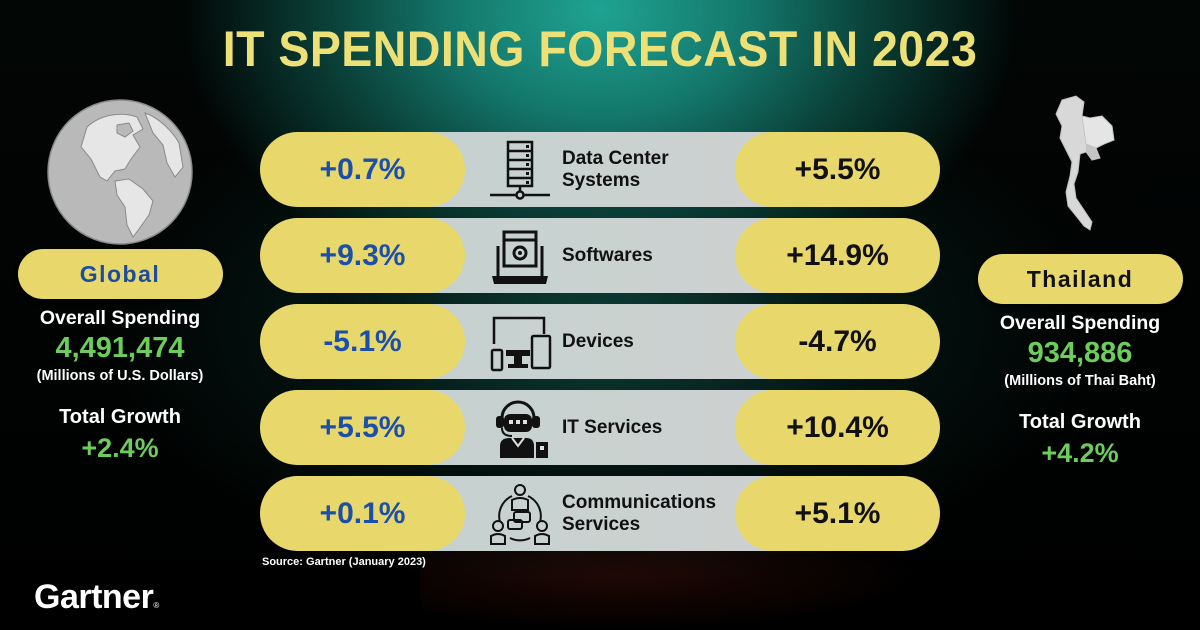 The width and height of the screenshot is (1200, 630). What do you see at coordinates (120, 448) in the screenshot?
I see `global-total-growth-value: +2.4%` at bounding box center [120, 448].